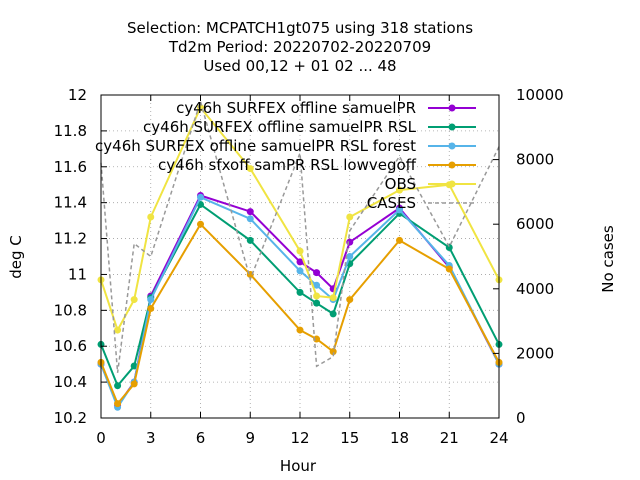 The height and width of the screenshot is (480, 640). What do you see at coordinates (608, 259) in the screenshot?
I see `y2-axis-label: No cases` at bounding box center [608, 259].